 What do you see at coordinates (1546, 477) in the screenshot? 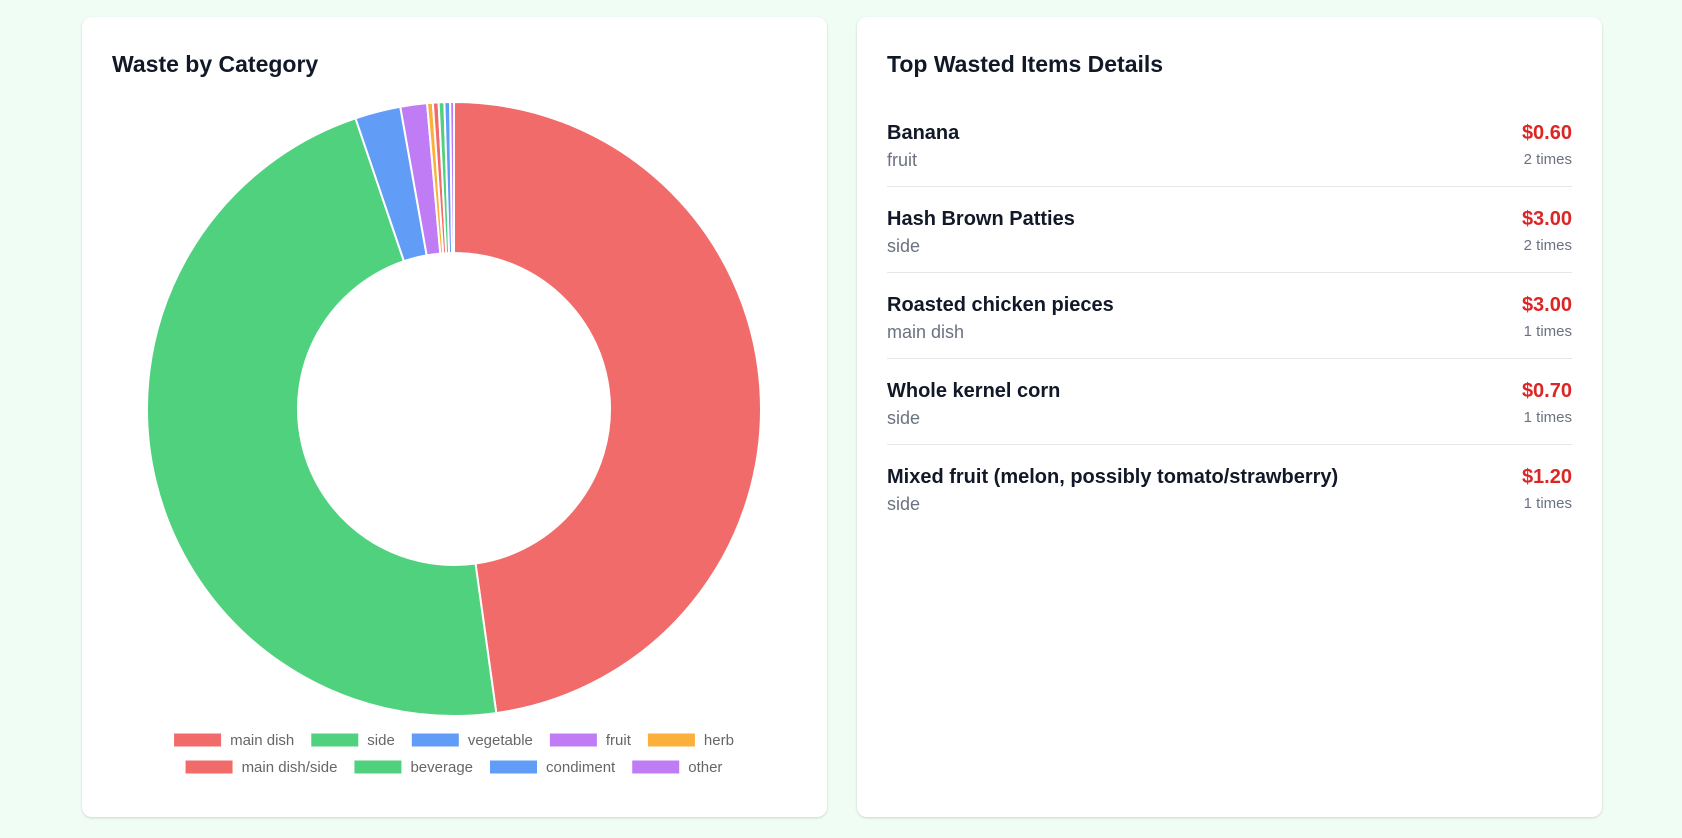
I see `item-cost: $1.20` at bounding box center [1546, 477].